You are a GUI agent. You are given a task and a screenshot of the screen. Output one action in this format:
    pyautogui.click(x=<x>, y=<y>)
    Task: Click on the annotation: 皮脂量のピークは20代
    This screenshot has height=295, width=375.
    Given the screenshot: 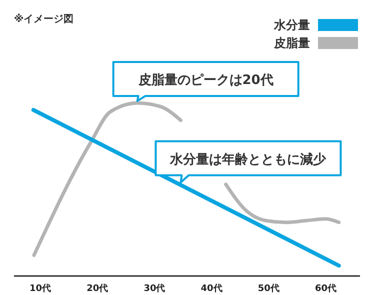 What is the action you would take?
    pyautogui.click(x=205, y=80)
    